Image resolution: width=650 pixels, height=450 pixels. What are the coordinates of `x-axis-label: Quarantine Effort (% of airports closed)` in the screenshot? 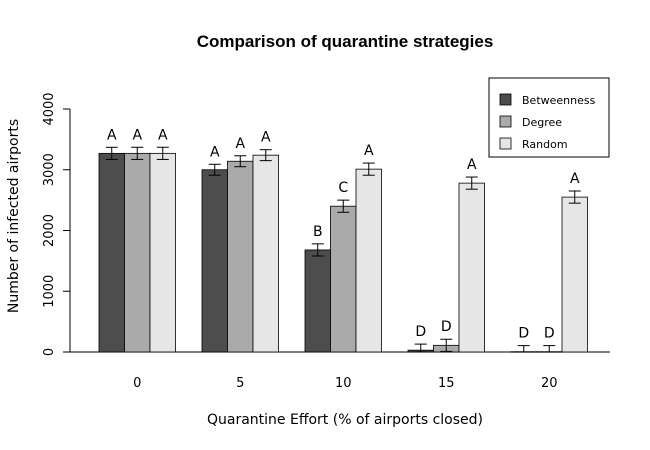 It's located at (345, 420).